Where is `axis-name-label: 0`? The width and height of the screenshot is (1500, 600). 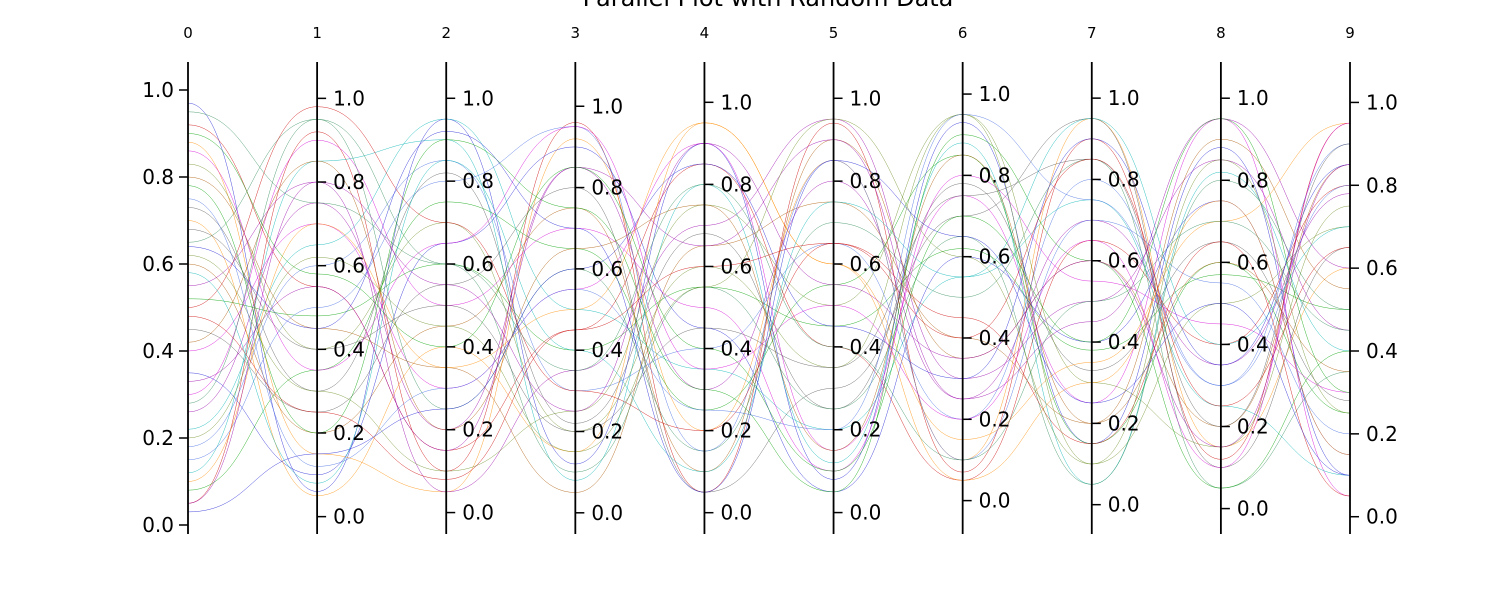 axis-name-label: 0 is located at coordinates (188, 33).